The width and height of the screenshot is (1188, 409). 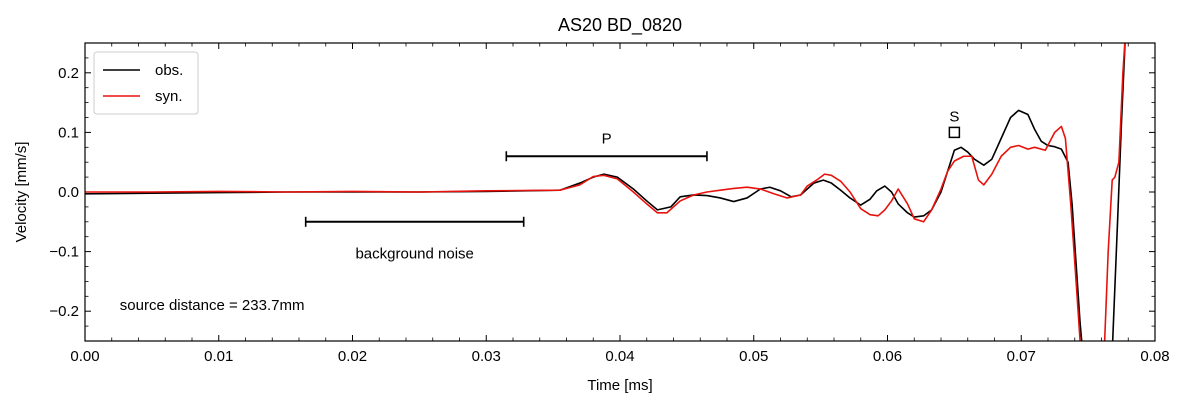 I want to click on legend: obs. syn., so click(x=146, y=83).